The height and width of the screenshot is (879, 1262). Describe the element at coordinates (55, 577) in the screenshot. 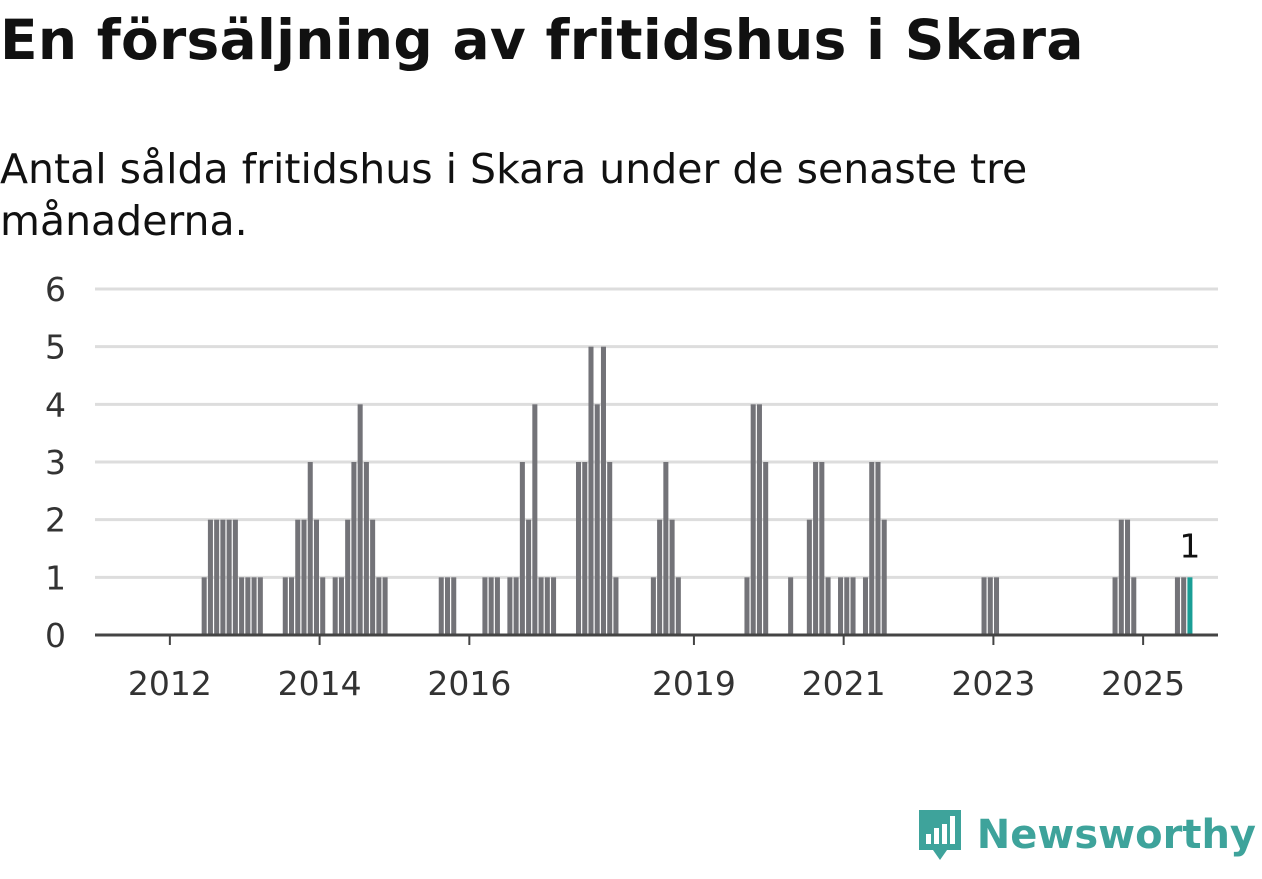

I see `y-tick-label: 1` at that location.